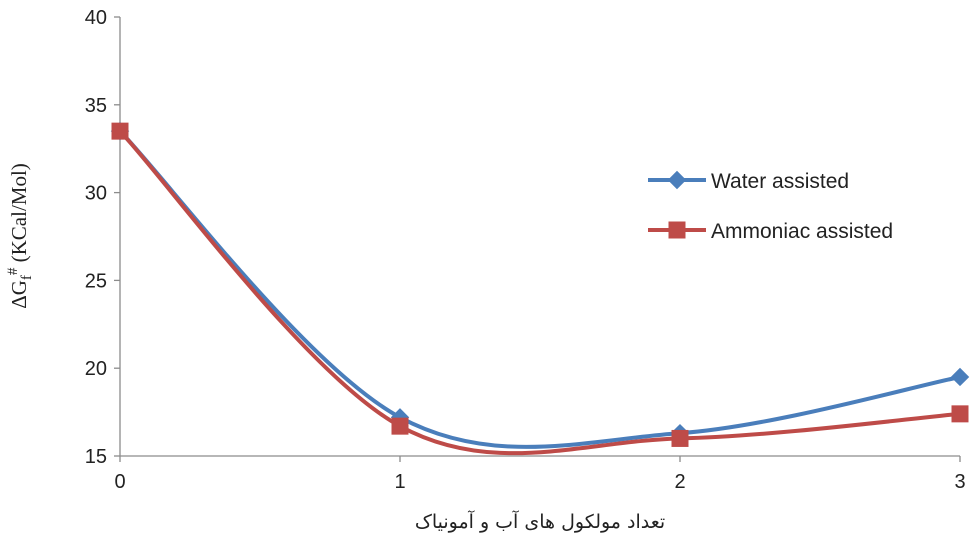  What do you see at coordinates (540, 521) in the screenshot?
I see `x-axis-title: تعداد مولکول های آب و آمونیاک` at bounding box center [540, 521].